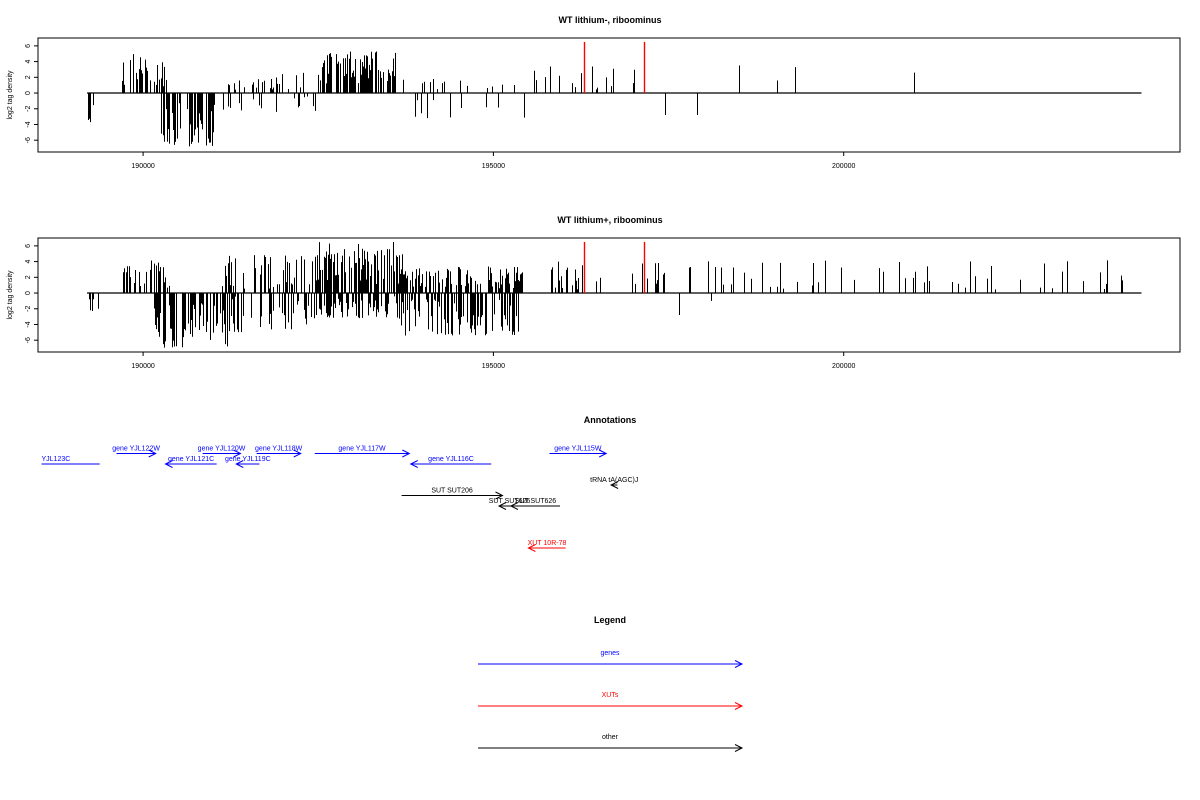 Image resolution: width=1200 pixels, height=800 pixels. I want to click on annotation-feature: gene YJL115W, so click(578, 452).